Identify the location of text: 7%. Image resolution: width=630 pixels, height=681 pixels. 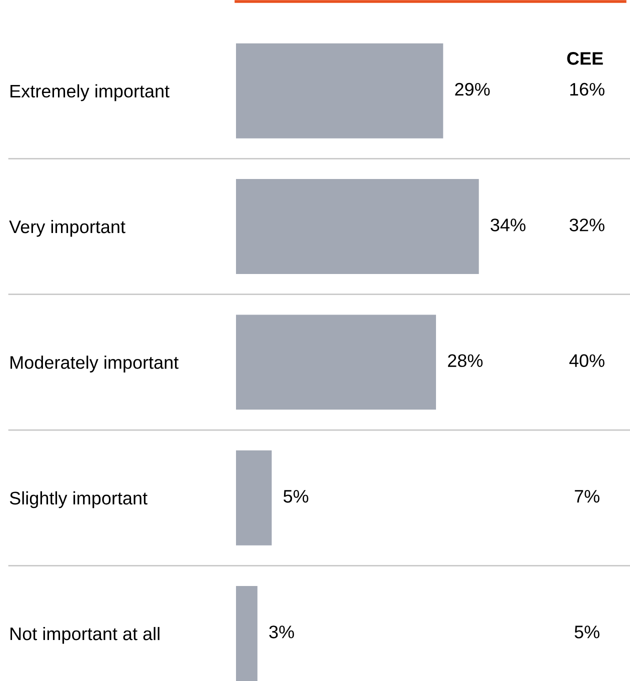
(587, 496).